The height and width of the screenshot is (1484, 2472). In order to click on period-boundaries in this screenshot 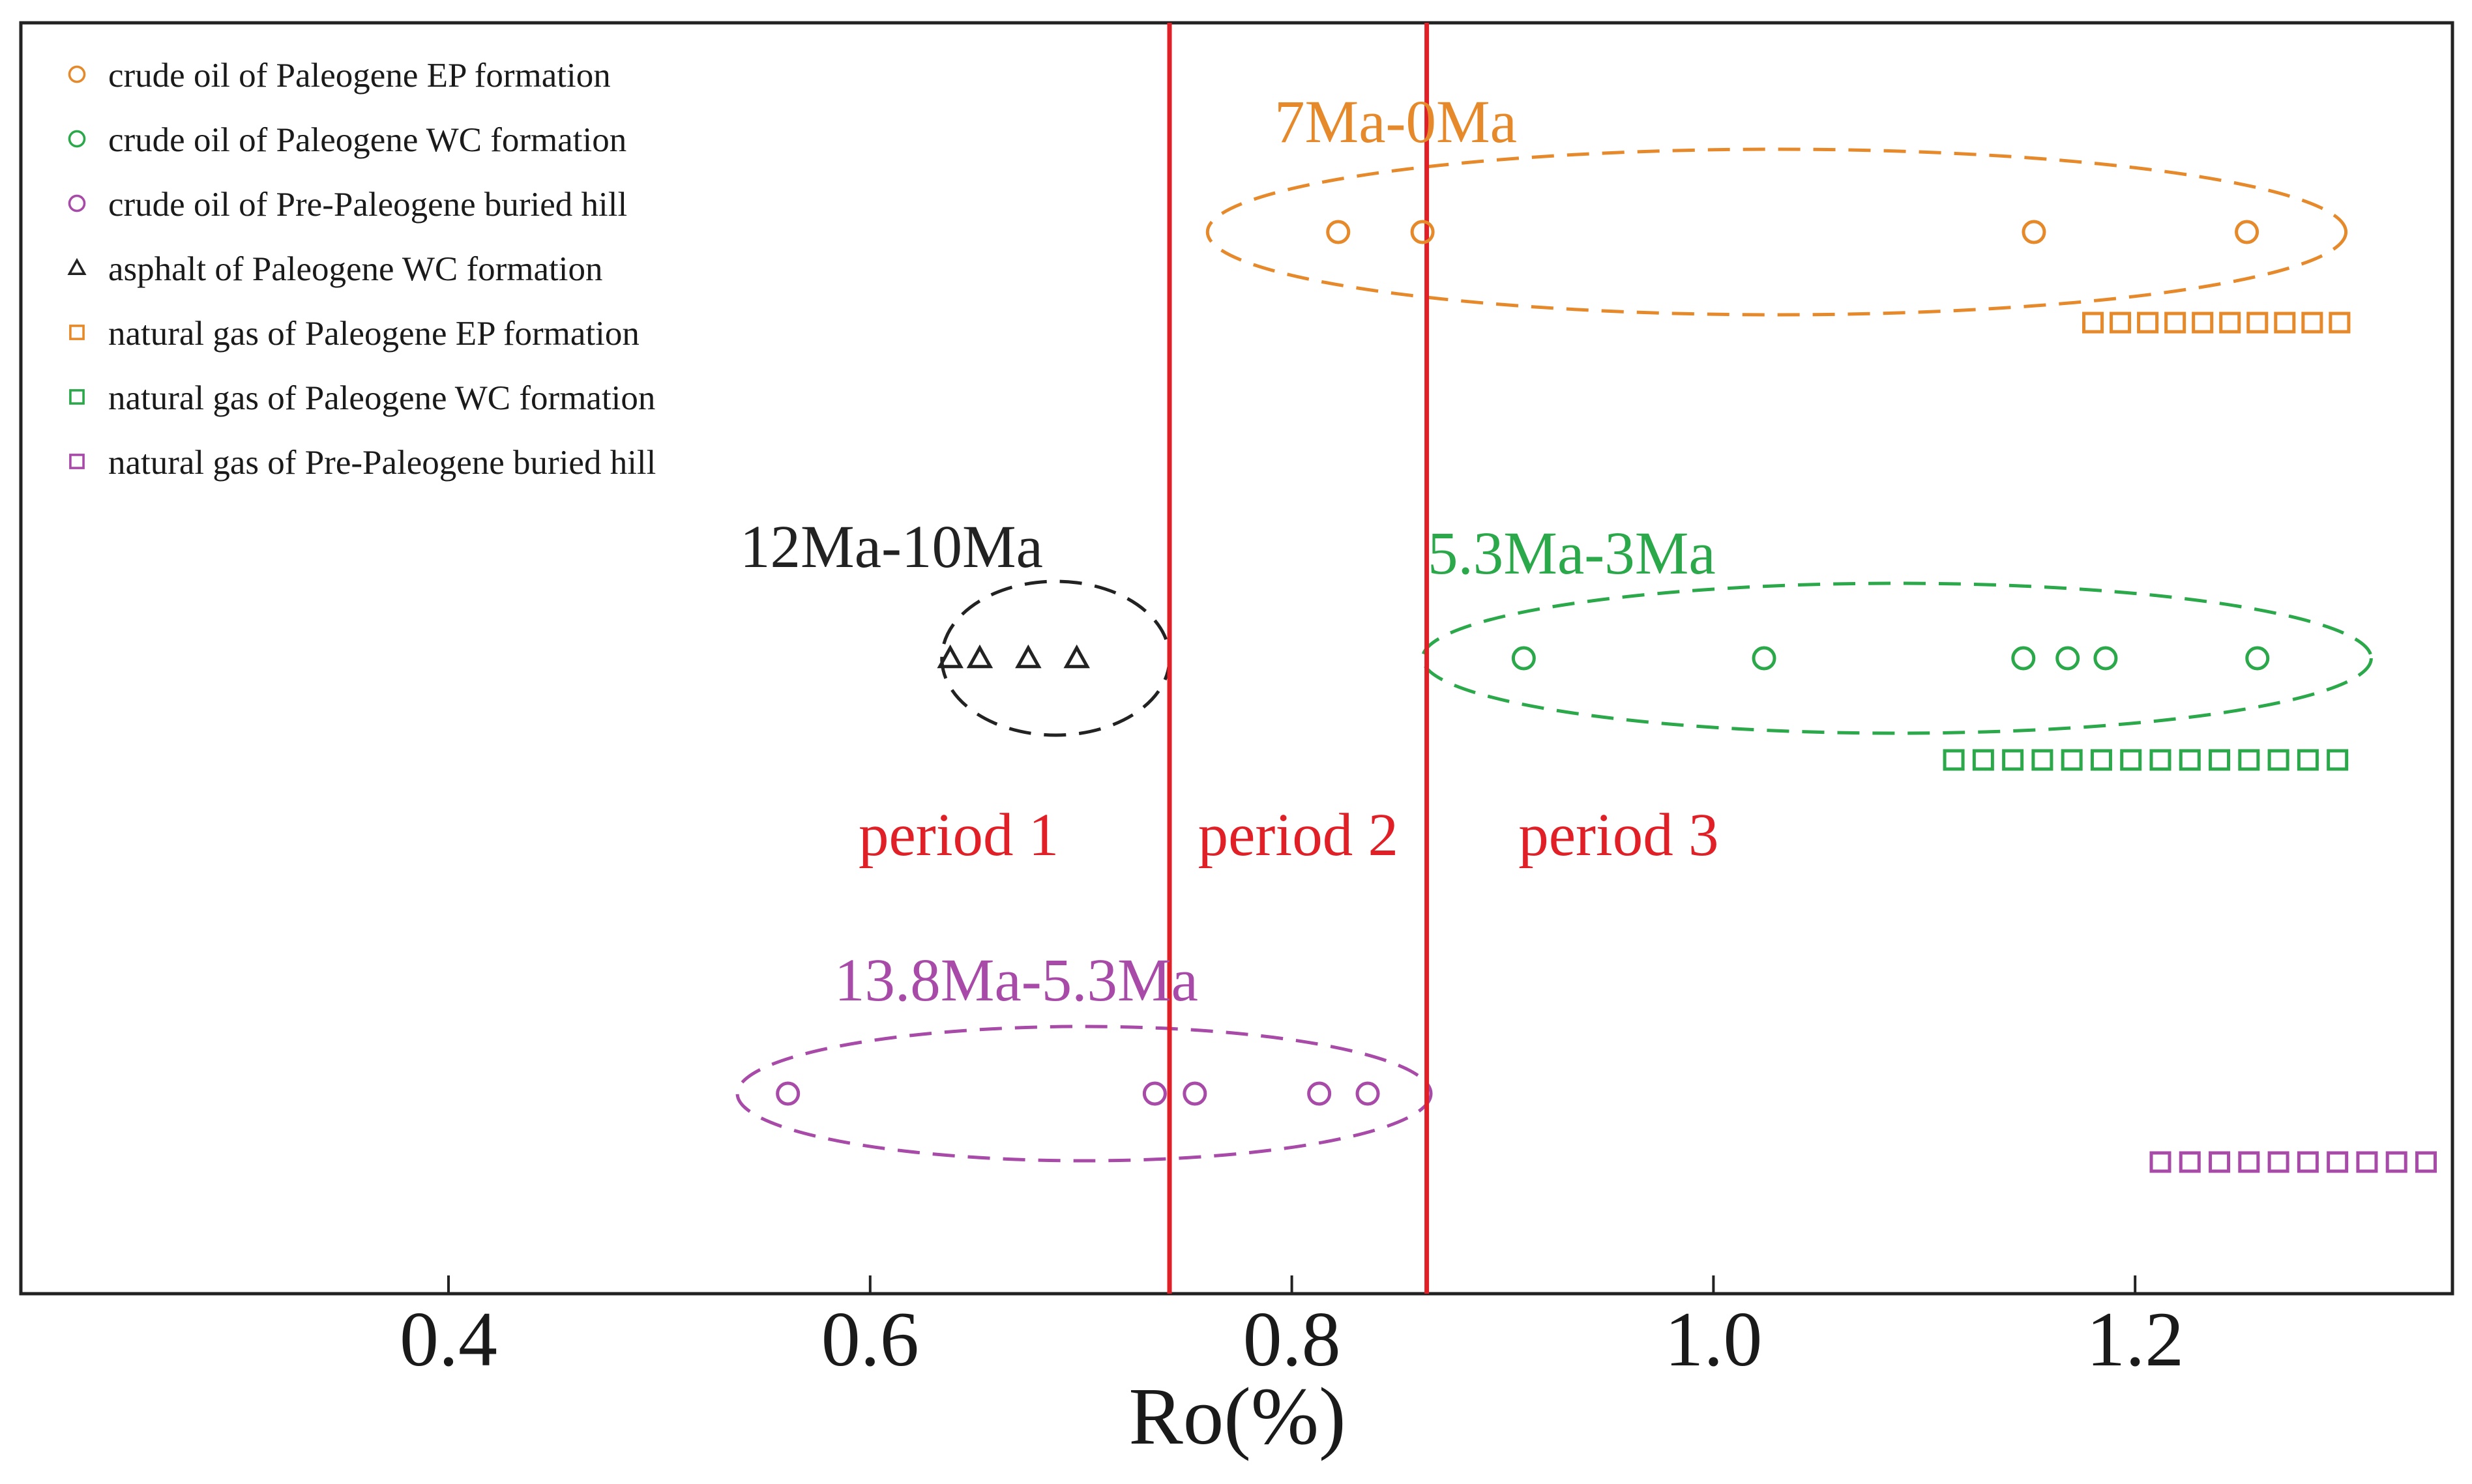, I will do `click(1298, 658)`.